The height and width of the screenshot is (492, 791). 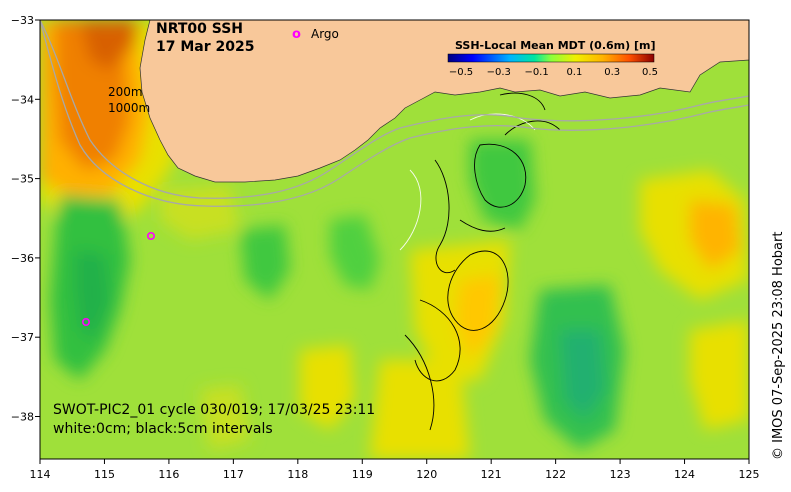 I want to click on colorbar-title: SSH-Local Mean MDT (0.6m) [m], so click(x=555, y=45).